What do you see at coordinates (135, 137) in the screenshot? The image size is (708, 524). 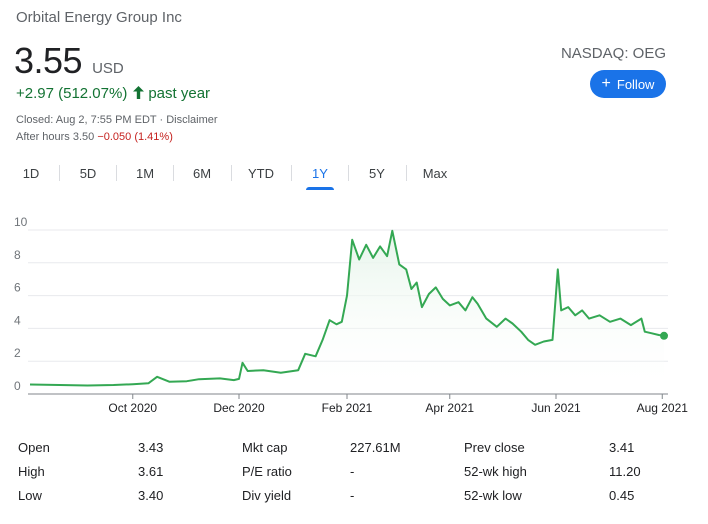 I see `after-hours-change: −0.050 (1.41%)` at bounding box center [135, 137].